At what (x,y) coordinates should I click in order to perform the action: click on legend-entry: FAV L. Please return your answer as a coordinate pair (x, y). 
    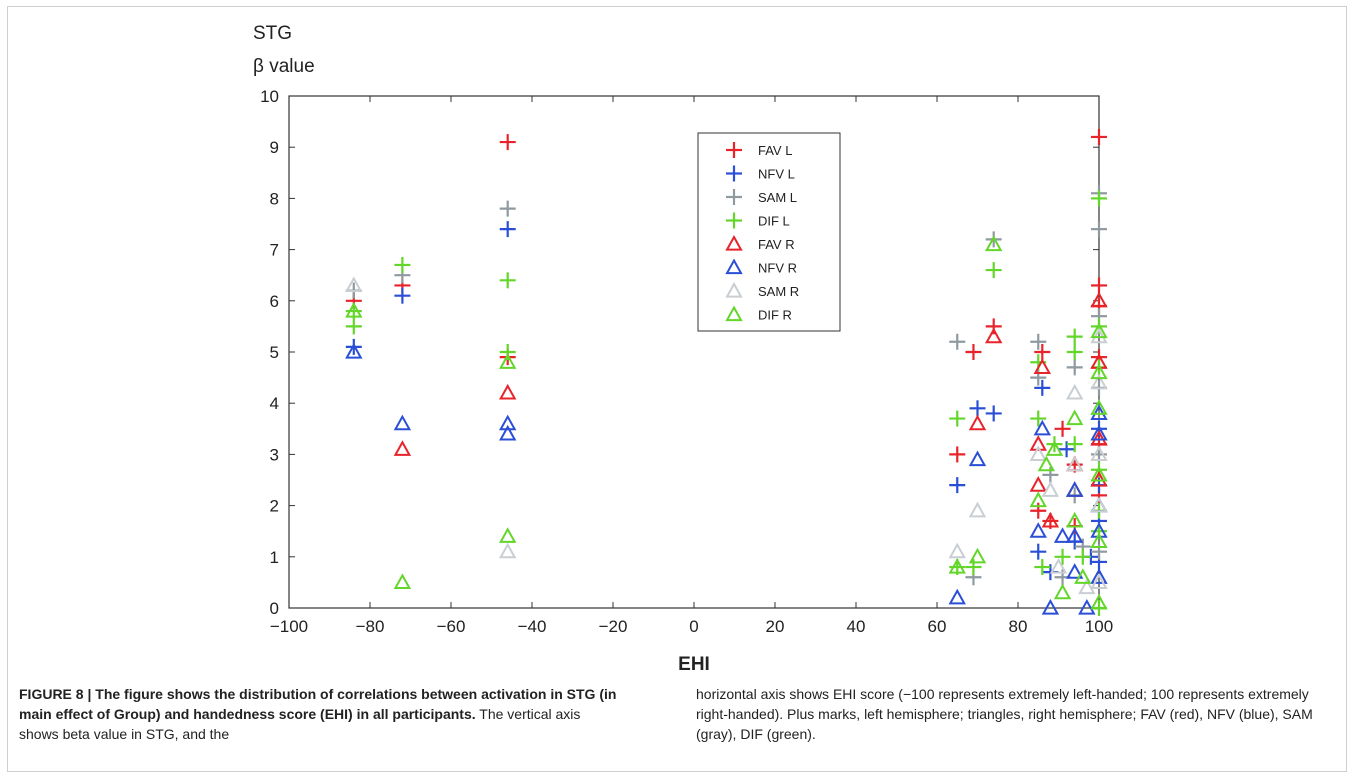
    Looking at the image, I should click on (759, 150).